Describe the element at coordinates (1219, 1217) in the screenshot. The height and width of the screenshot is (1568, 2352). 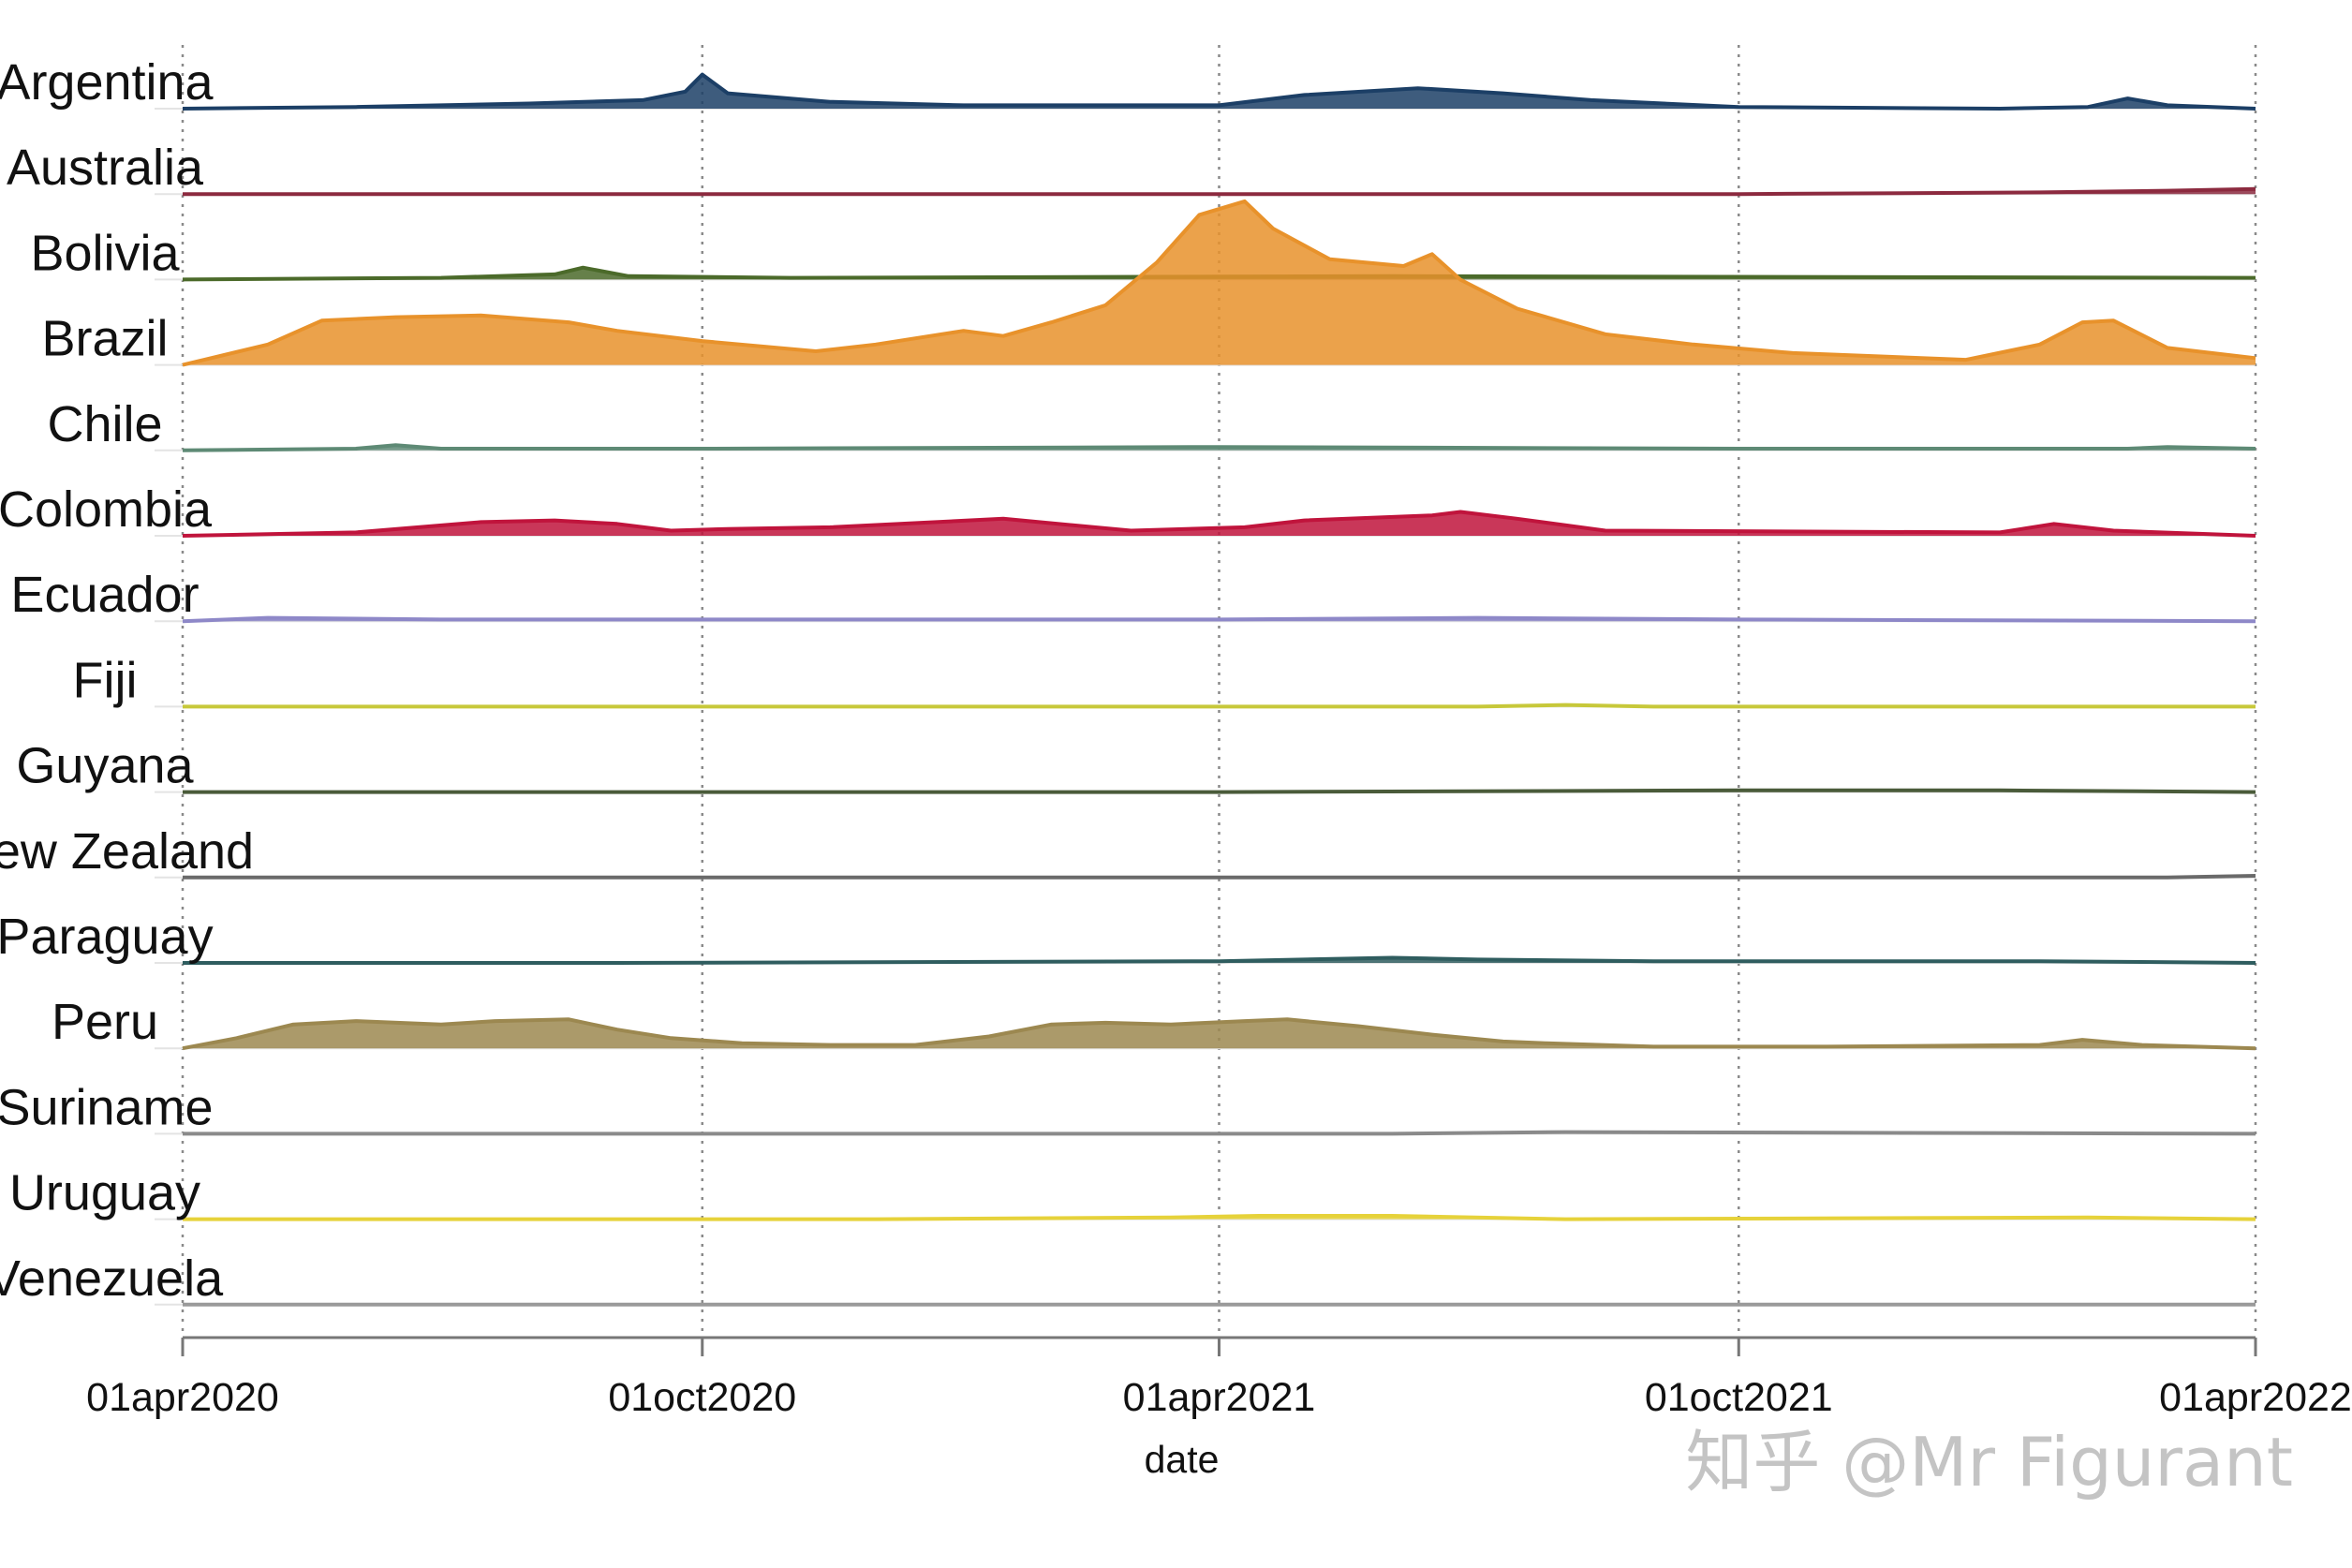
I see `ridge-line-uruguay` at that location.